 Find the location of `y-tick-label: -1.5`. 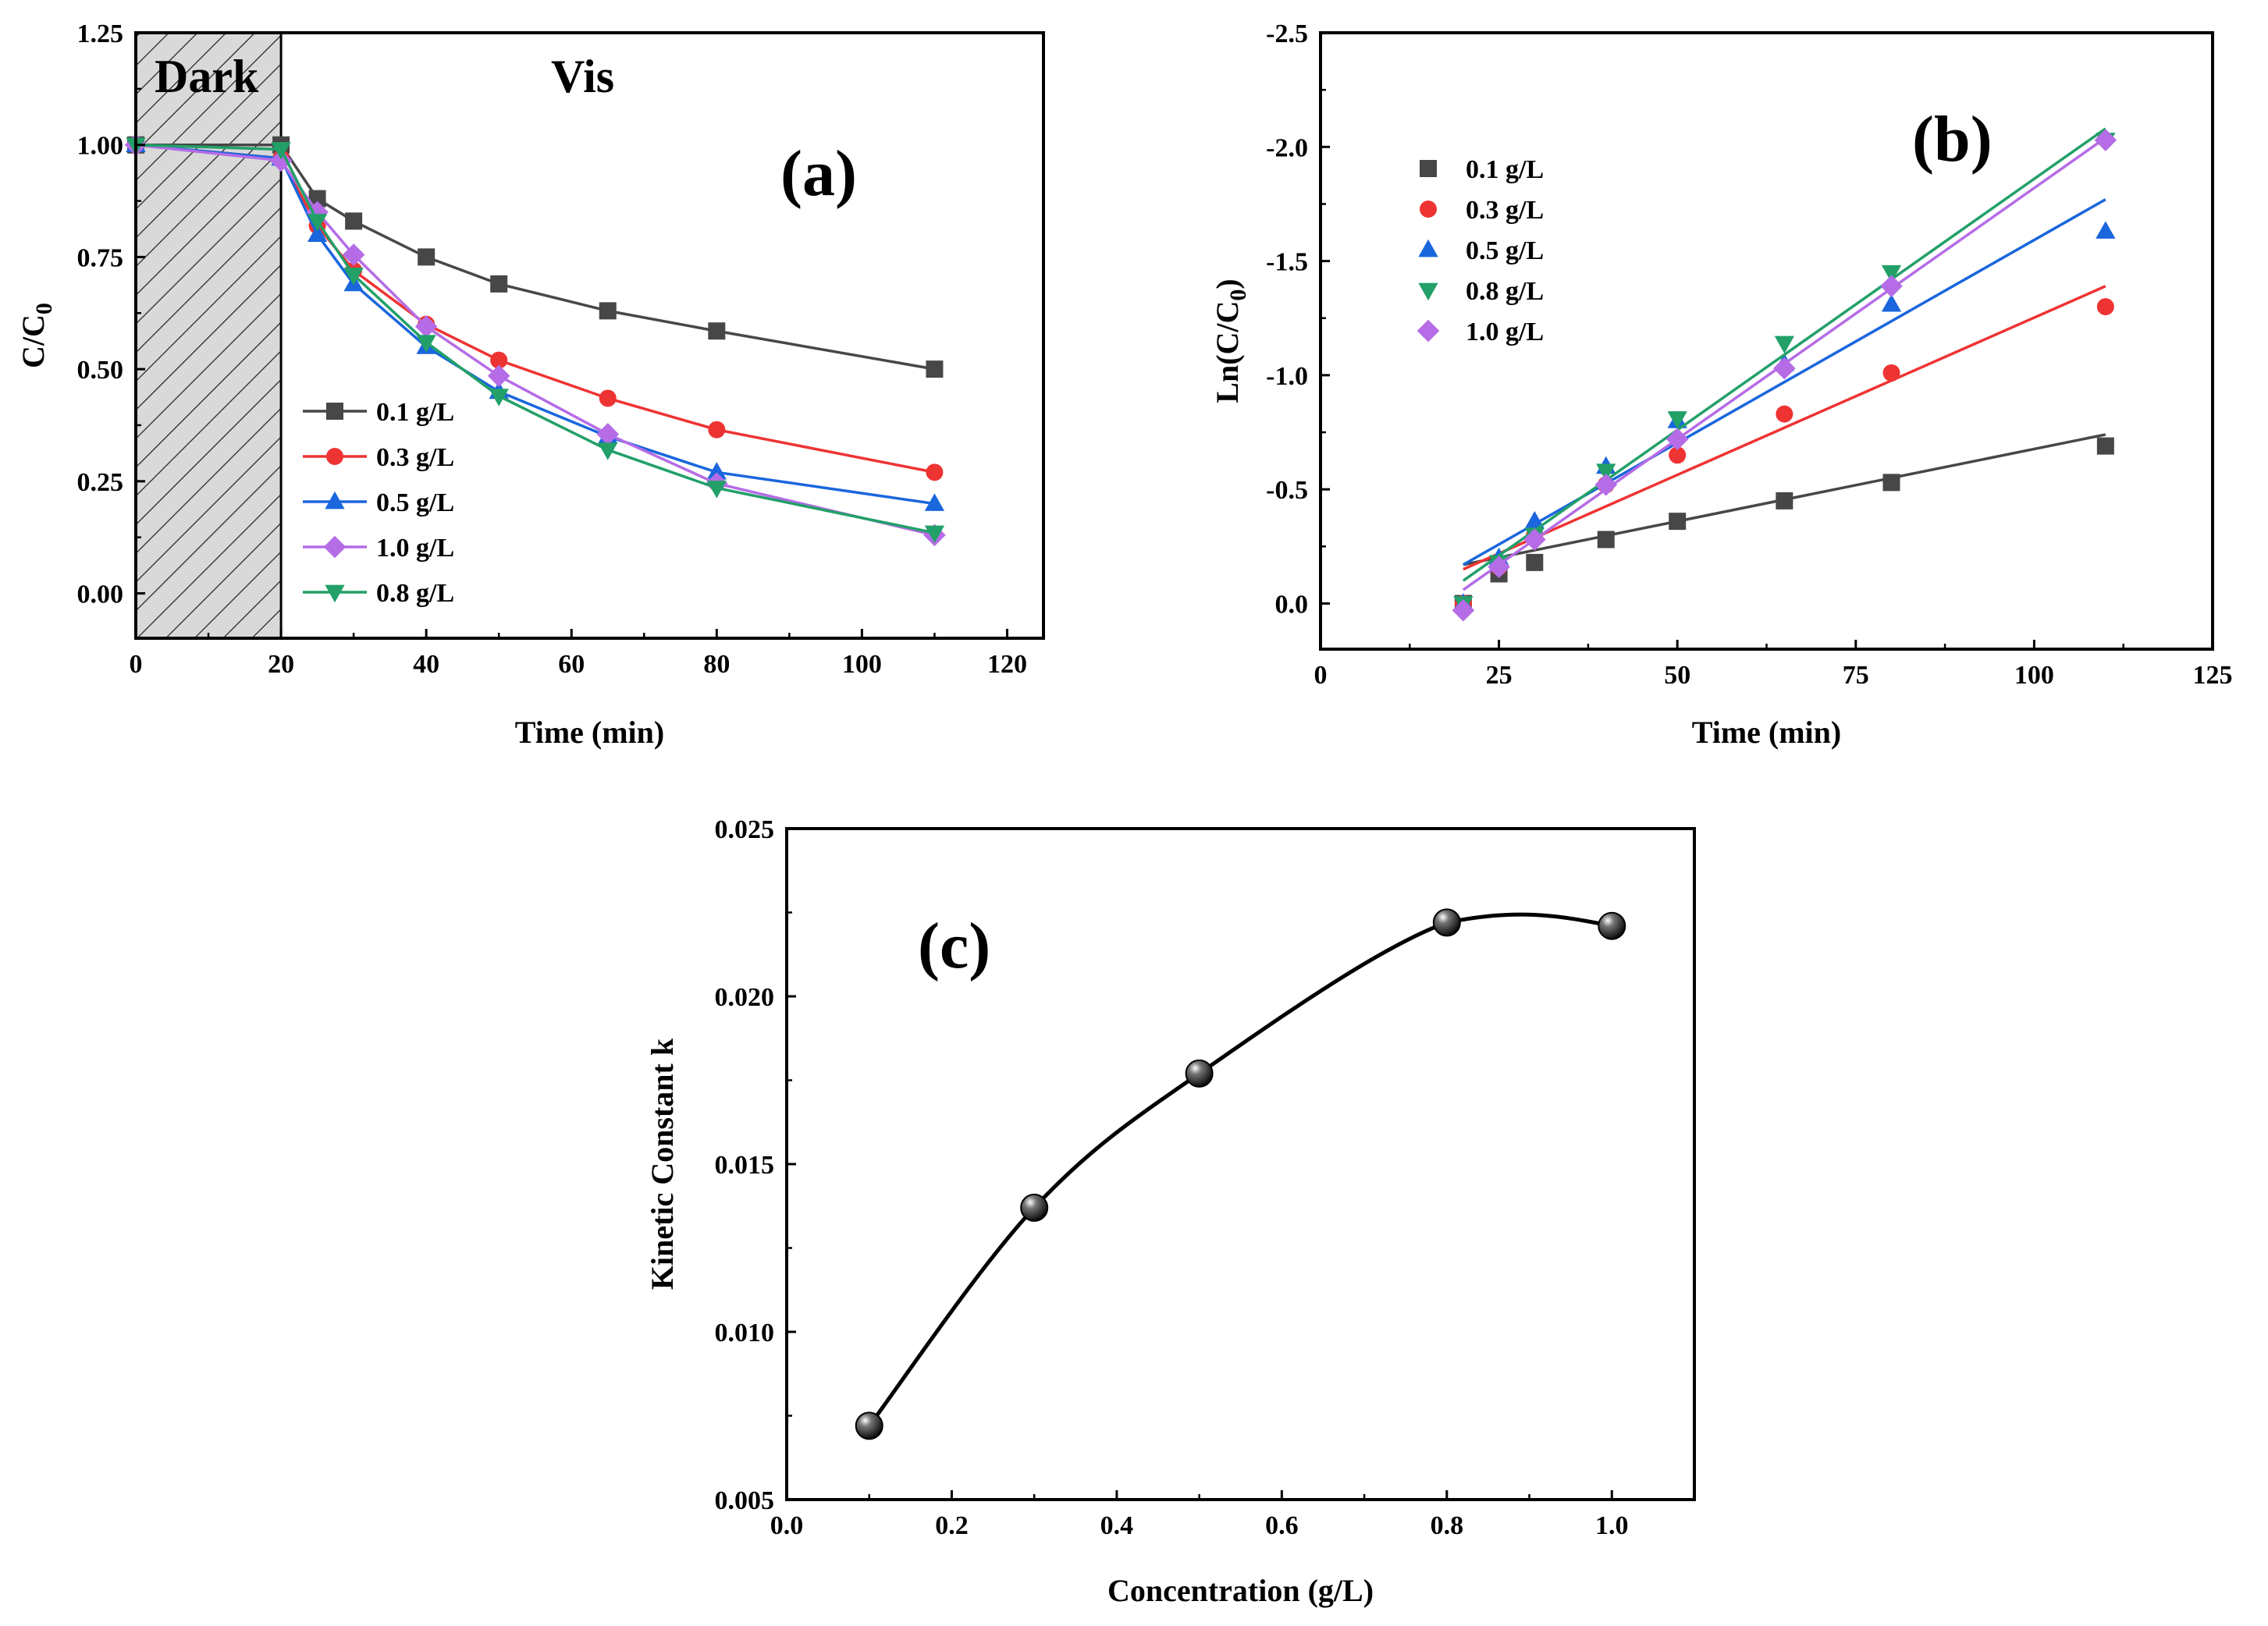

y-tick-label: -1.5 is located at coordinates (1287, 262).